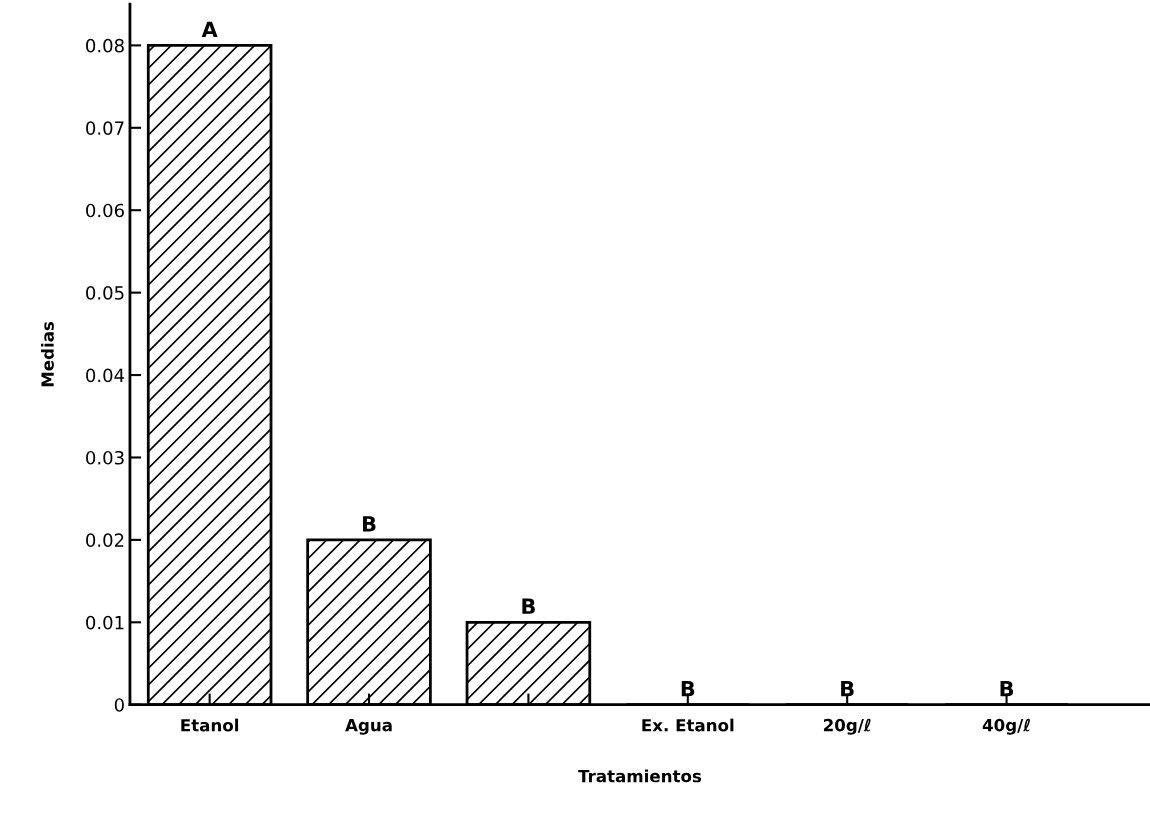 The image size is (1150, 834). I want to click on y-tick-label: 0.08, so click(105, 45).